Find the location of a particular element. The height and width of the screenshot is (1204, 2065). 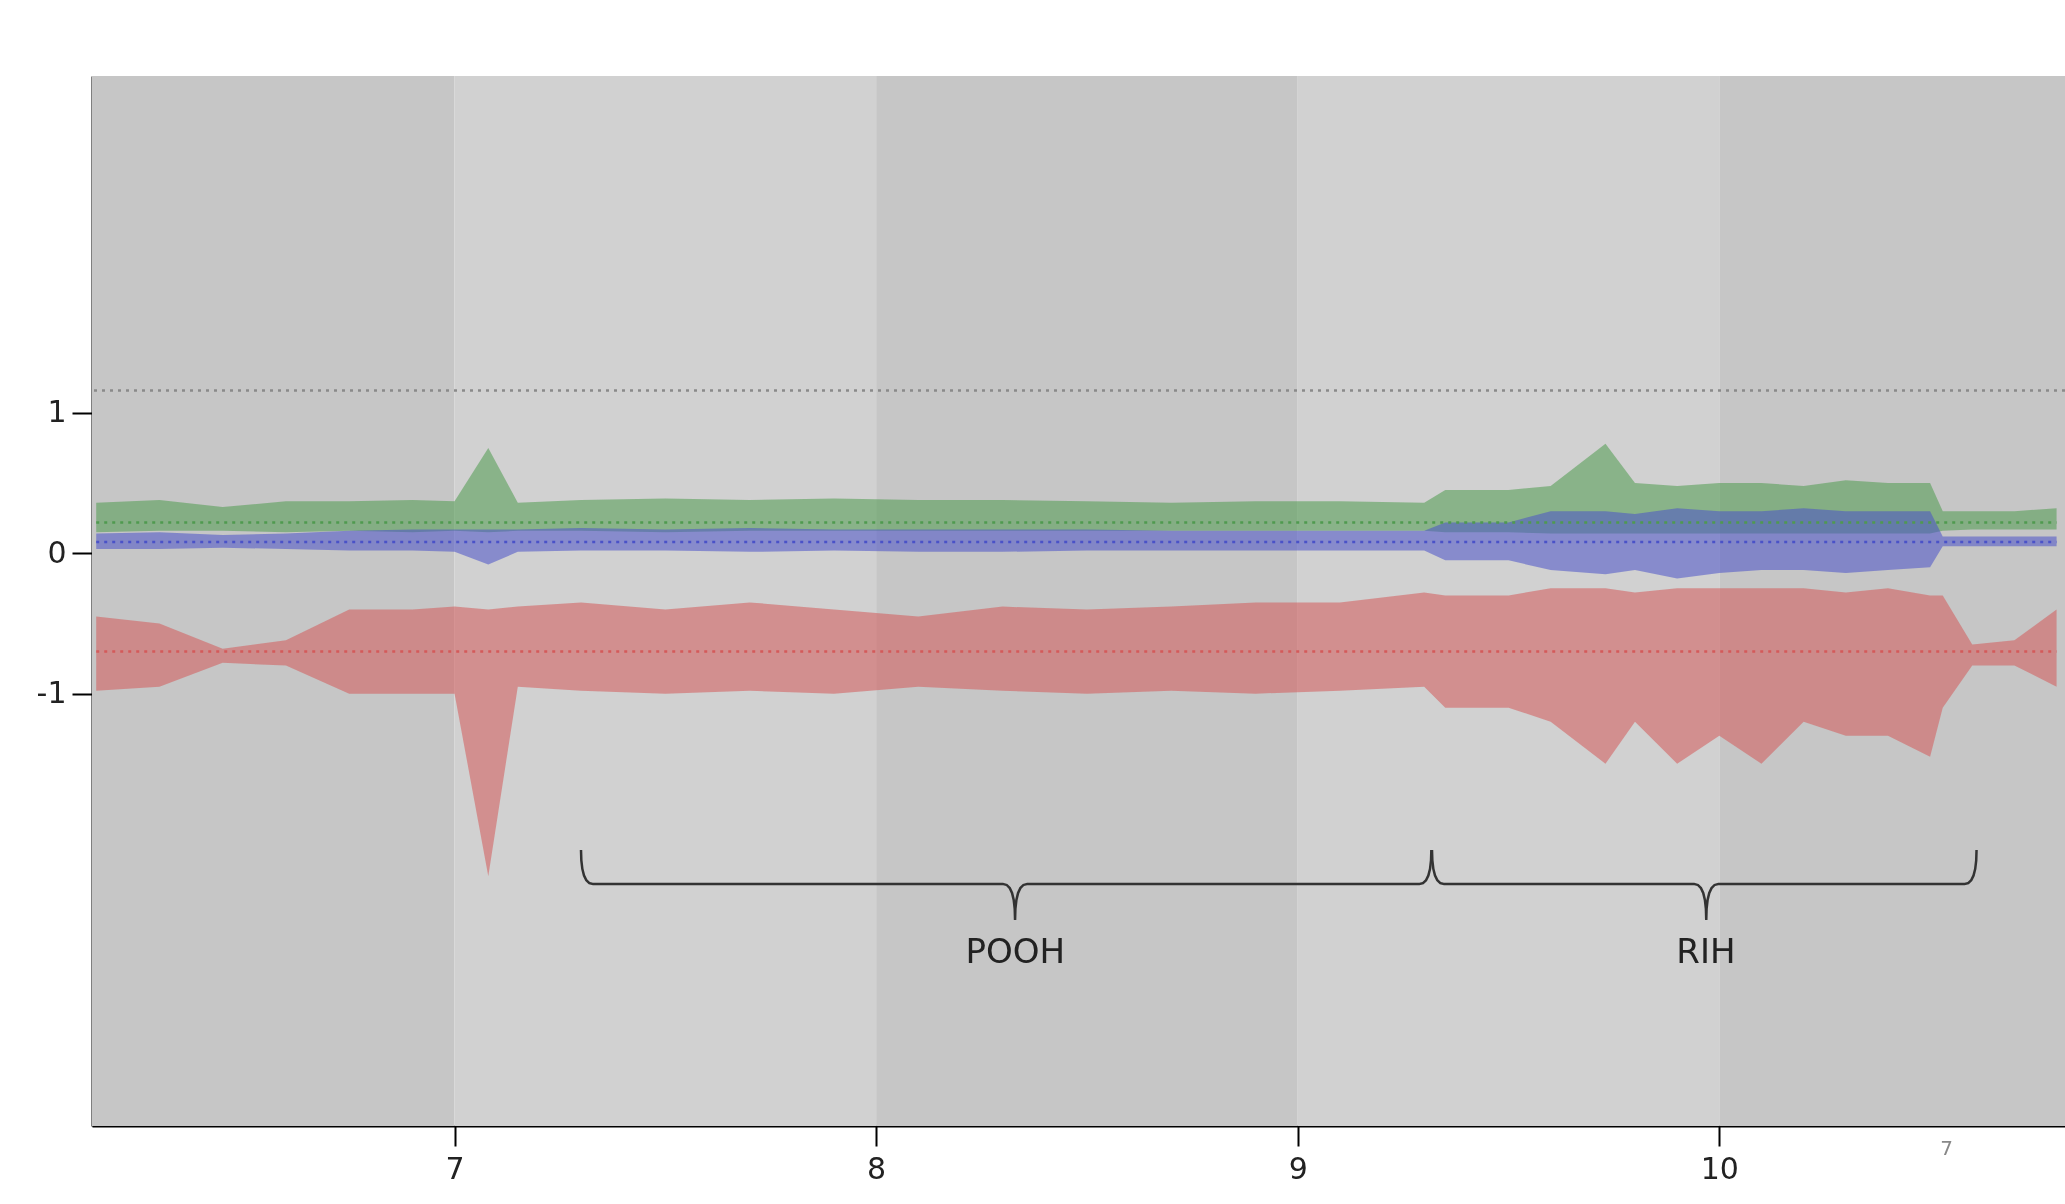

annotation: RIH is located at coordinates (1706, 951).